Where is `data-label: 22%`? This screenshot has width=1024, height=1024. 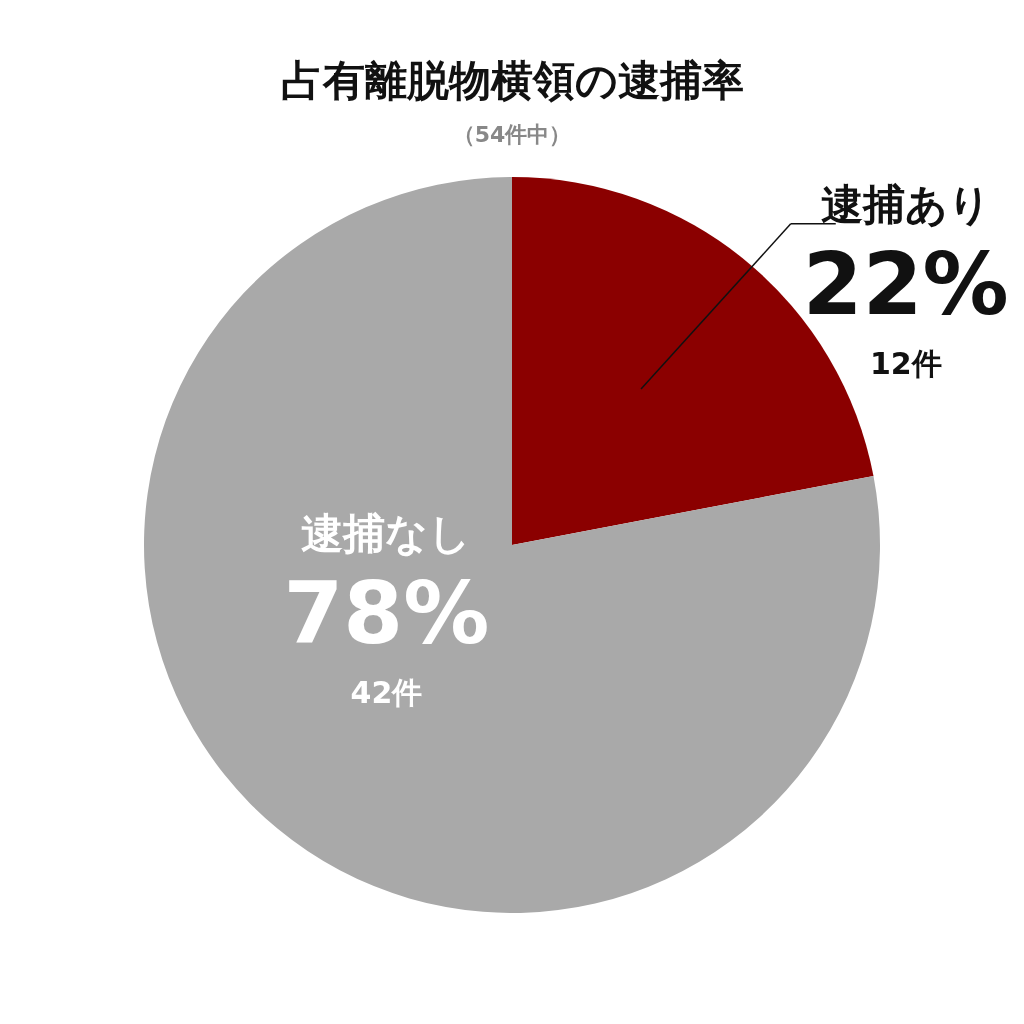 data-label: 22% is located at coordinates (905, 283).